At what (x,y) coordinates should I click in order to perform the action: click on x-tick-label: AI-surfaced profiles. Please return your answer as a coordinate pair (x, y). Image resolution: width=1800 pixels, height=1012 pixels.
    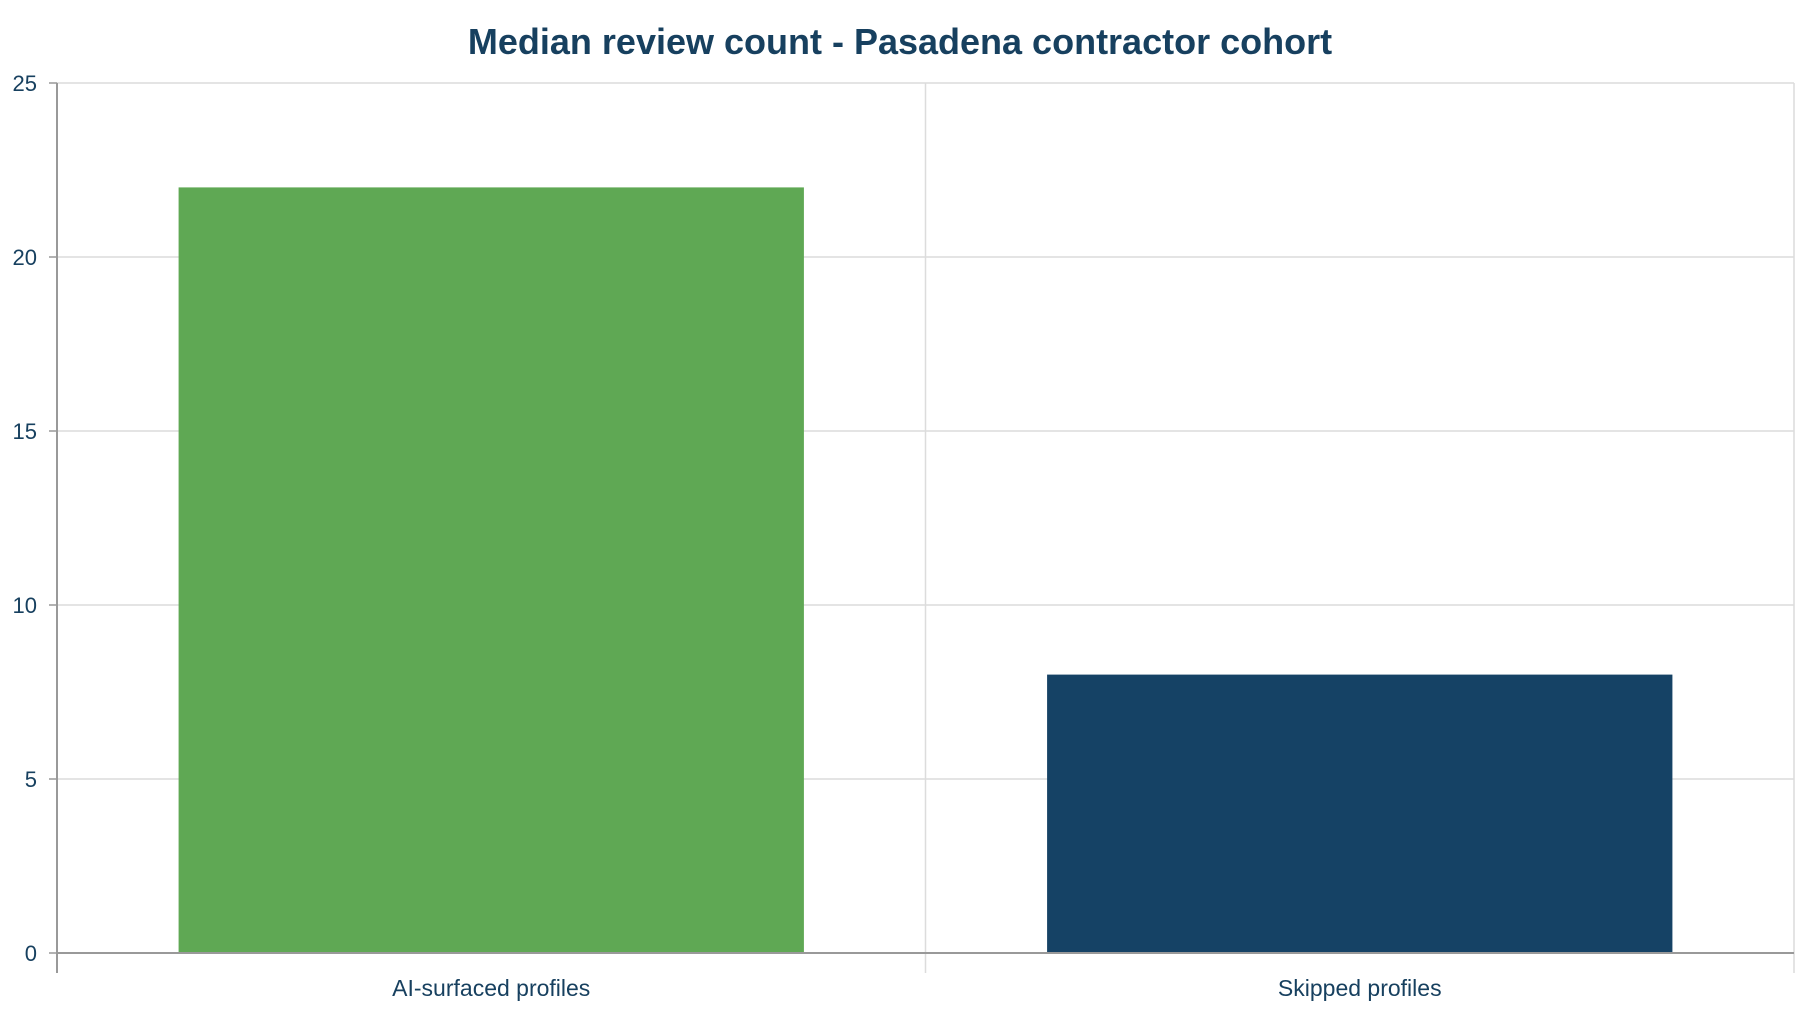
    Looking at the image, I should click on (491, 988).